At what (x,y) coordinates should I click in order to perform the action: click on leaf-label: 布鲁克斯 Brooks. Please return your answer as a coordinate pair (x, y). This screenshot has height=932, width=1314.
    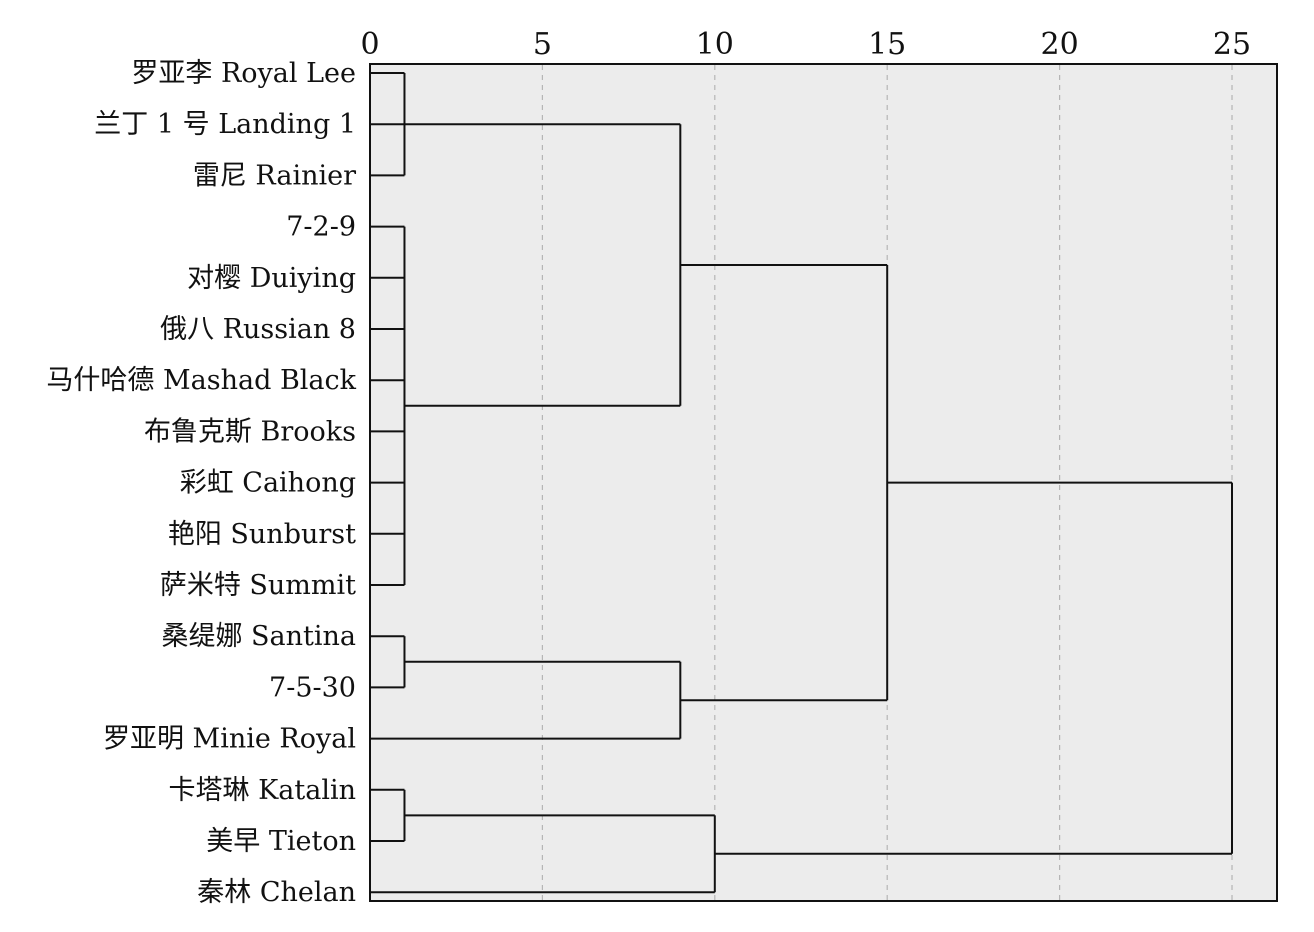
    Looking at the image, I should click on (250, 431).